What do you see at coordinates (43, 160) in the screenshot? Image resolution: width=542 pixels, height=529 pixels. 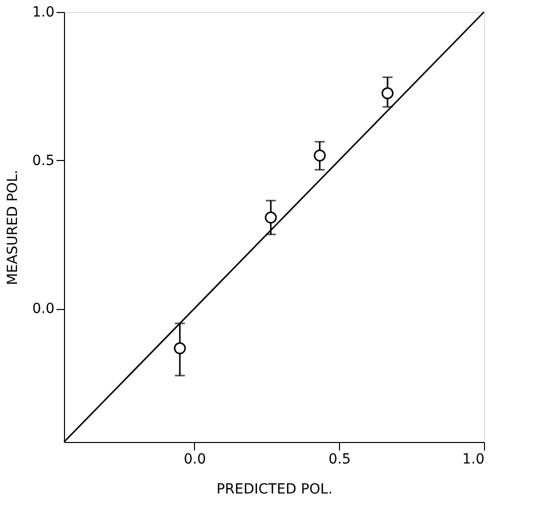 I see `y-tick-label: 0.5` at bounding box center [43, 160].